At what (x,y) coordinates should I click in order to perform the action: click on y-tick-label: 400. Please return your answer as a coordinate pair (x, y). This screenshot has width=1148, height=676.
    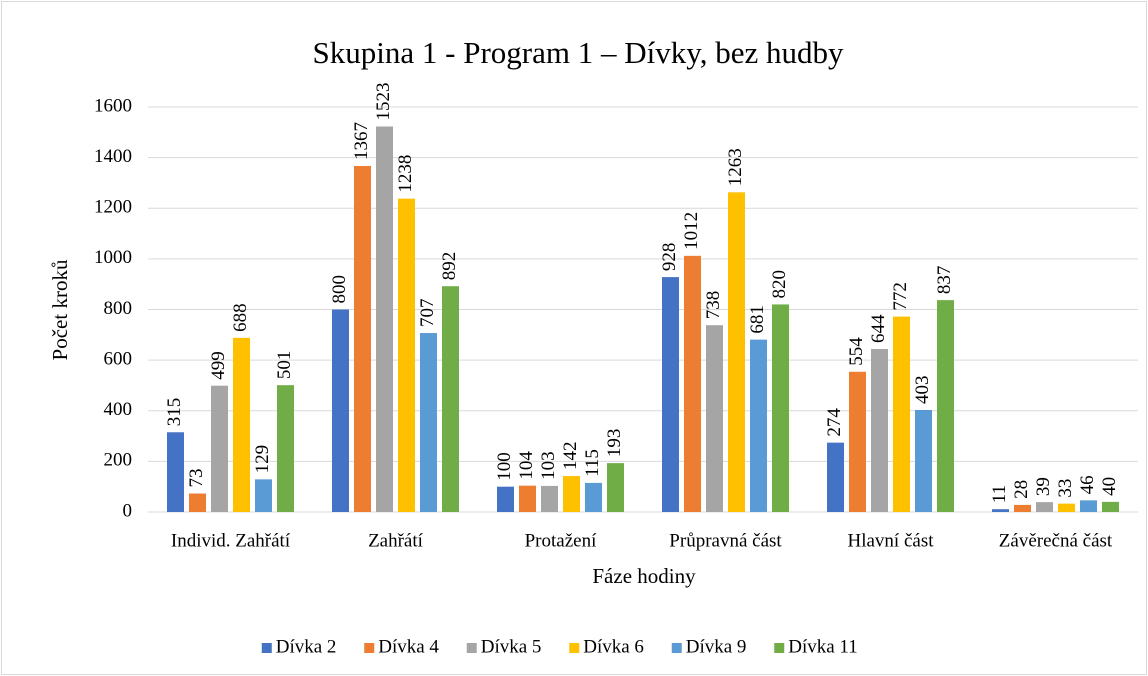
    Looking at the image, I should click on (118, 409).